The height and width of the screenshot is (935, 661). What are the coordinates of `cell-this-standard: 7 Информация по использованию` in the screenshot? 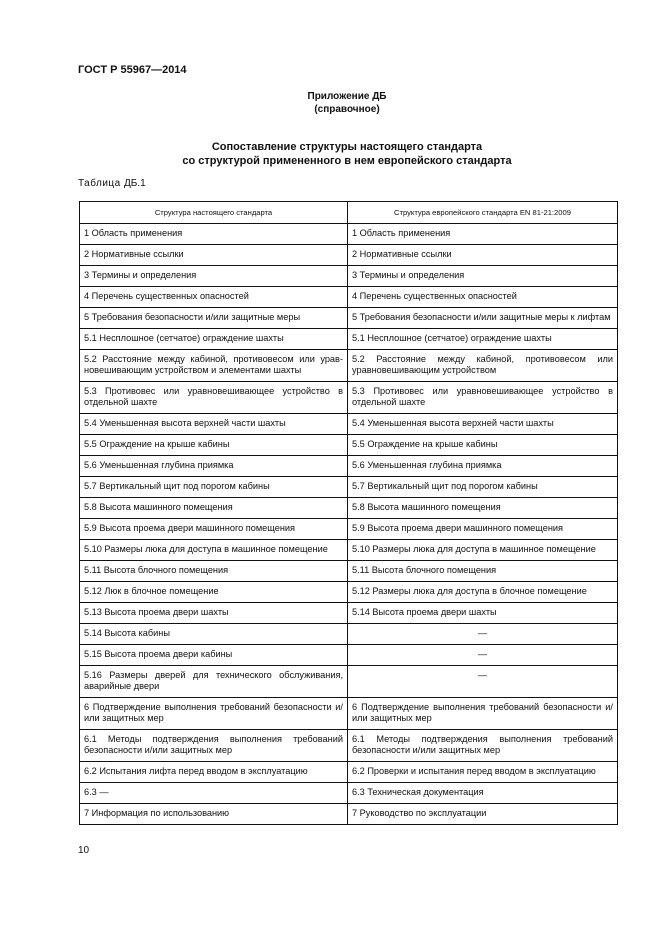 It's located at (213, 814).